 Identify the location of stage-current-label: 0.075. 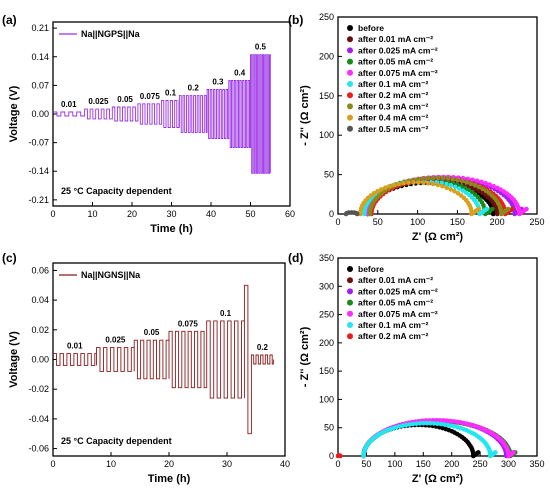
(150, 96).